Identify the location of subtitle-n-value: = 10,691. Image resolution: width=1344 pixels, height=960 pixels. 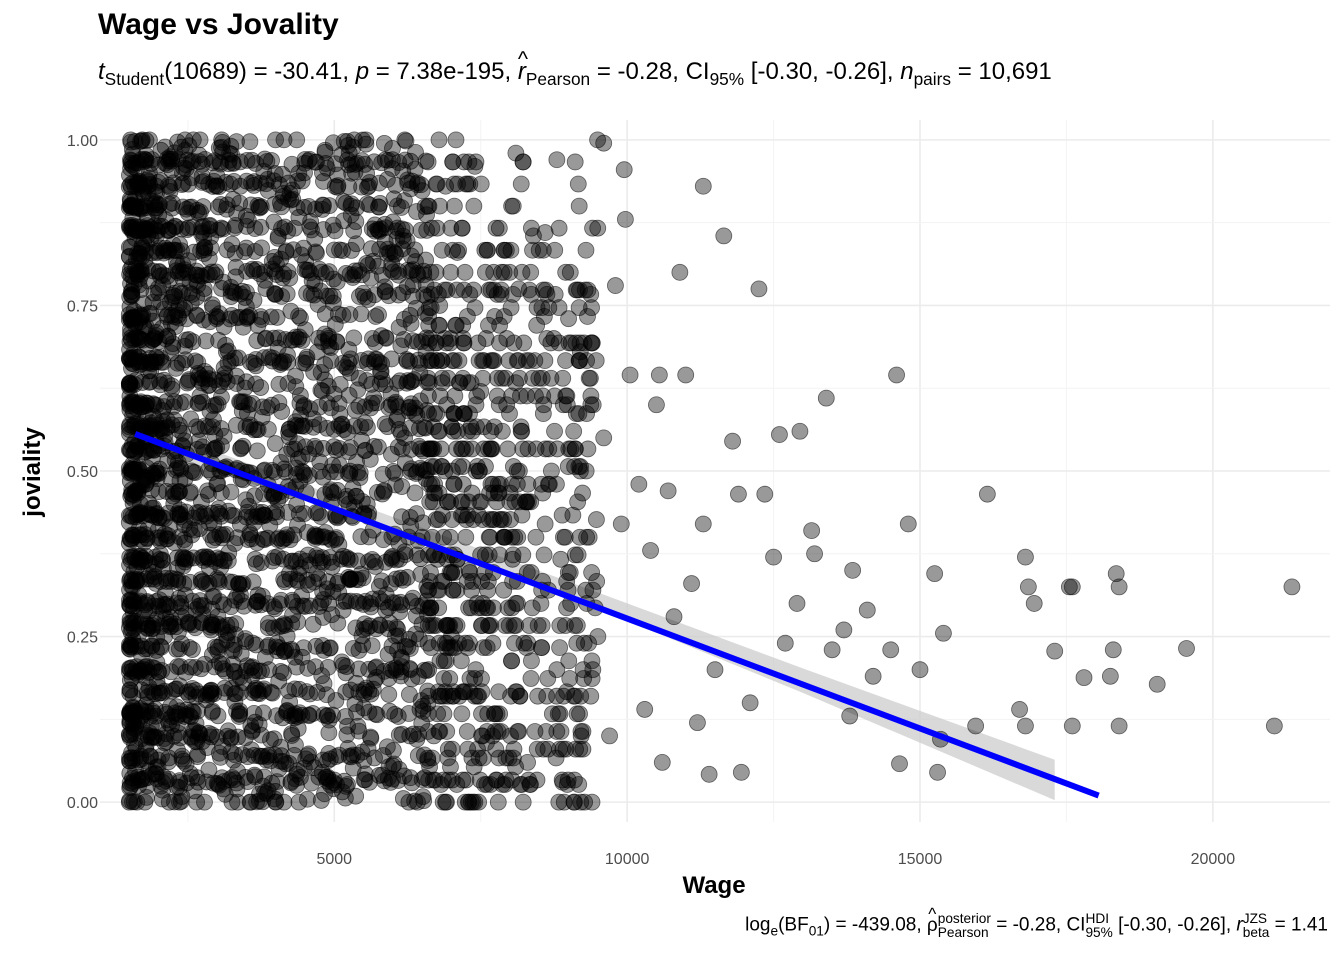
(1004, 71).